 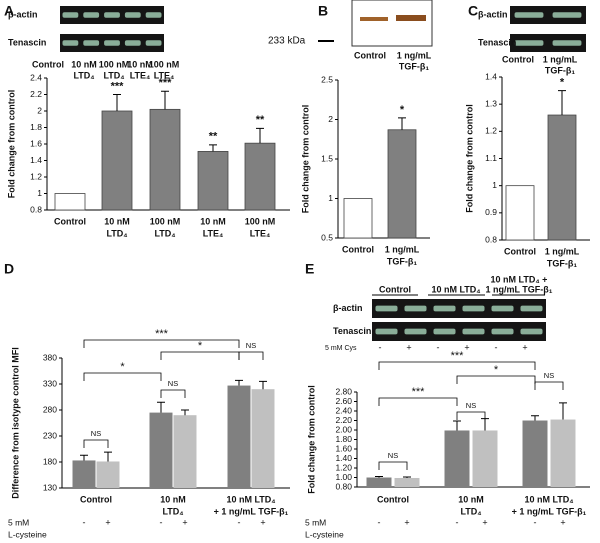 I want to click on panel-label: D, so click(x=9, y=269).